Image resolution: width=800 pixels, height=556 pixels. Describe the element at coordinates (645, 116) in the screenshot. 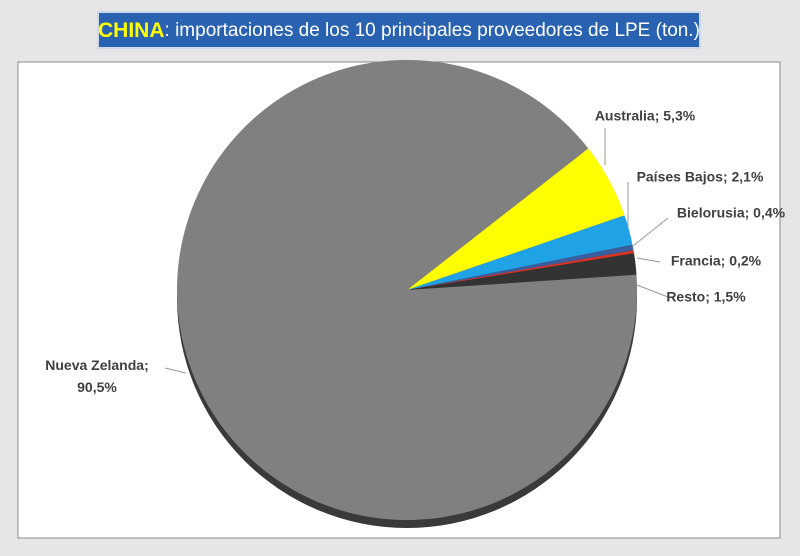

I see `data-label: Australia; 5,3%` at that location.